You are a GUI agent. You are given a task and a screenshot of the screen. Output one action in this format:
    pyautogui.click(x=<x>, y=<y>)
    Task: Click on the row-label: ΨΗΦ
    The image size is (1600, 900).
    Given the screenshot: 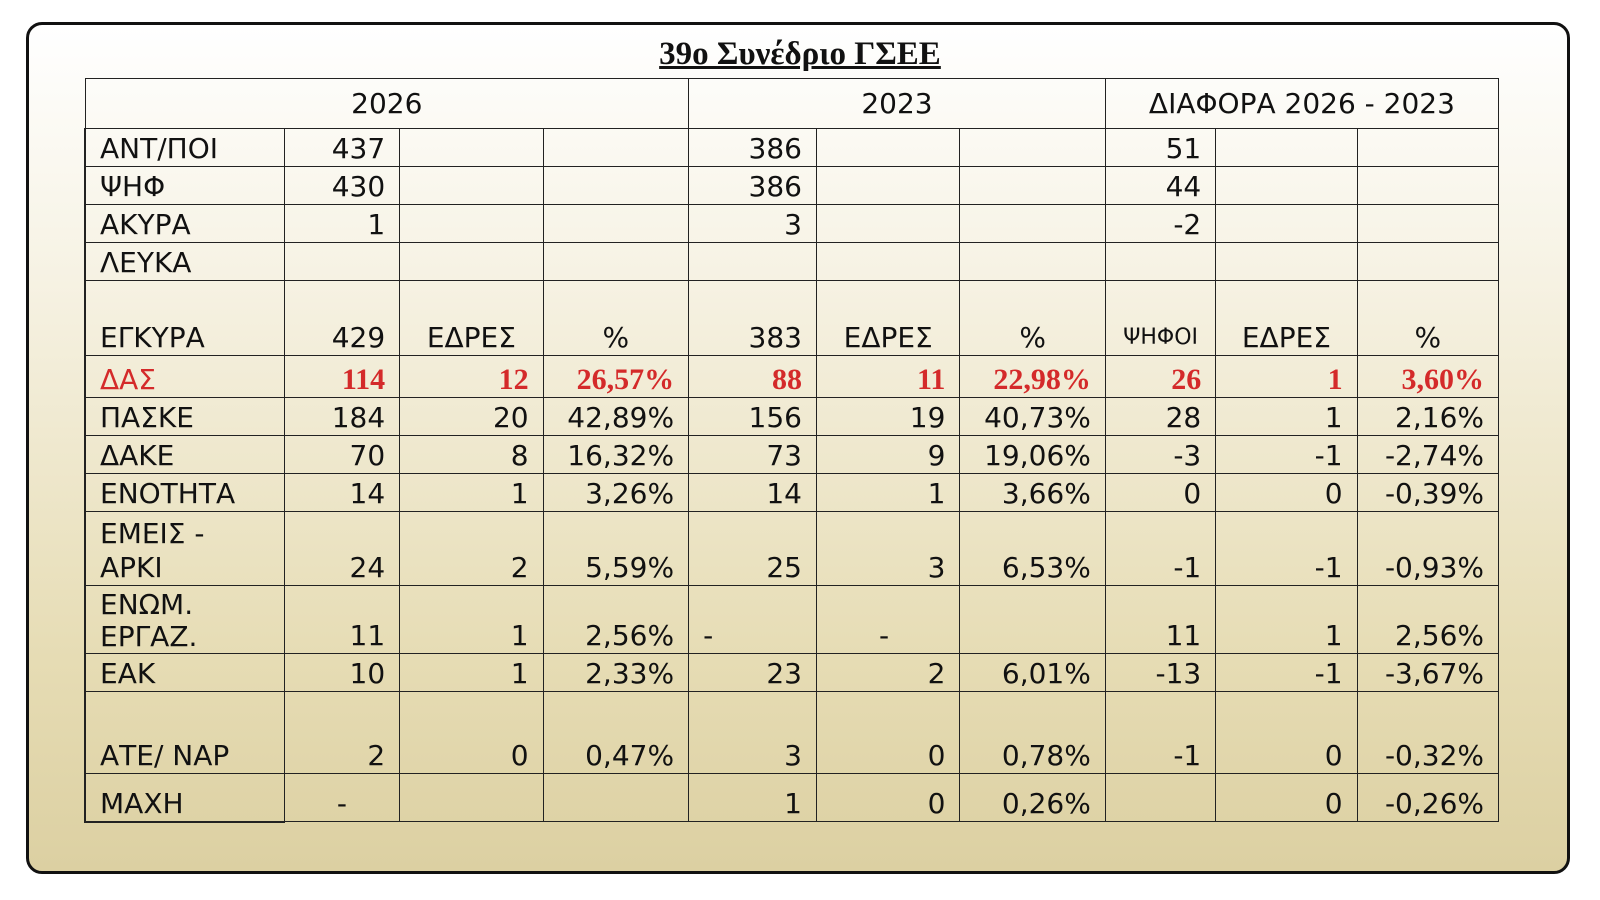 What is the action you would take?
    pyautogui.click(x=184, y=185)
    